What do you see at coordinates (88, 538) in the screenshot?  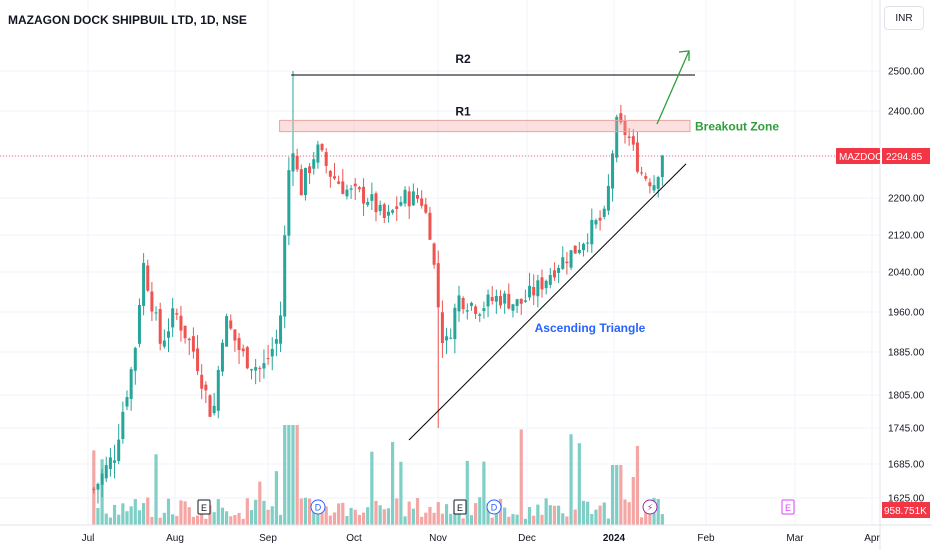 I see `x-tick-label: Jul` at bounding box center [88, 538].